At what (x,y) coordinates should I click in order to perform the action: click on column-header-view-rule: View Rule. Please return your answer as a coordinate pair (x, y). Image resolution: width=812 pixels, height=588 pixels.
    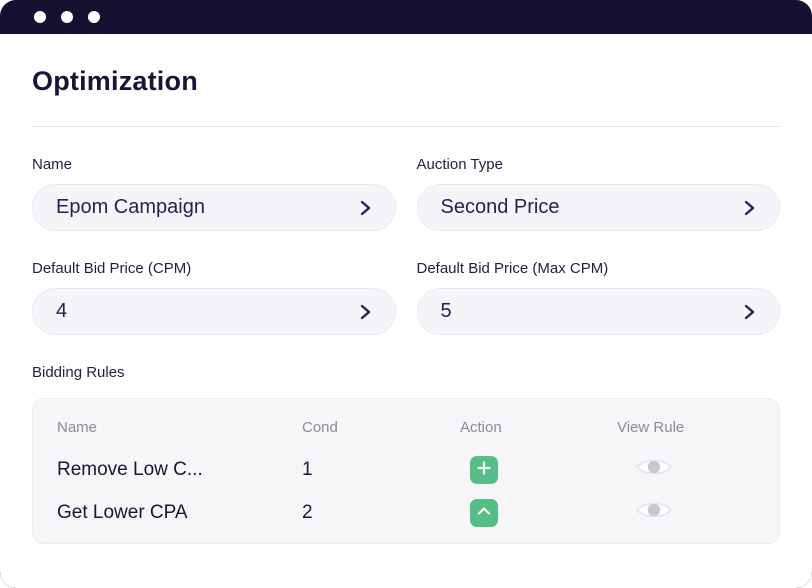
    Looking at the image, I should click on (651, 427).